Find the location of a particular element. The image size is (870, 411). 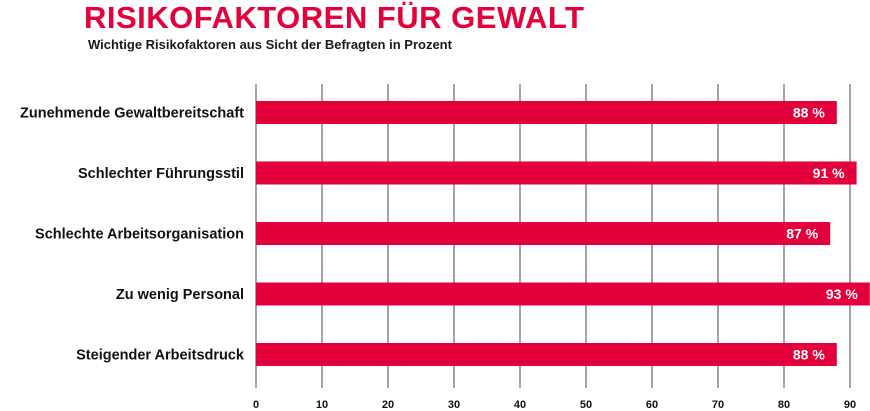

x-tick-label: 60 is located at coordinates (652, 405).